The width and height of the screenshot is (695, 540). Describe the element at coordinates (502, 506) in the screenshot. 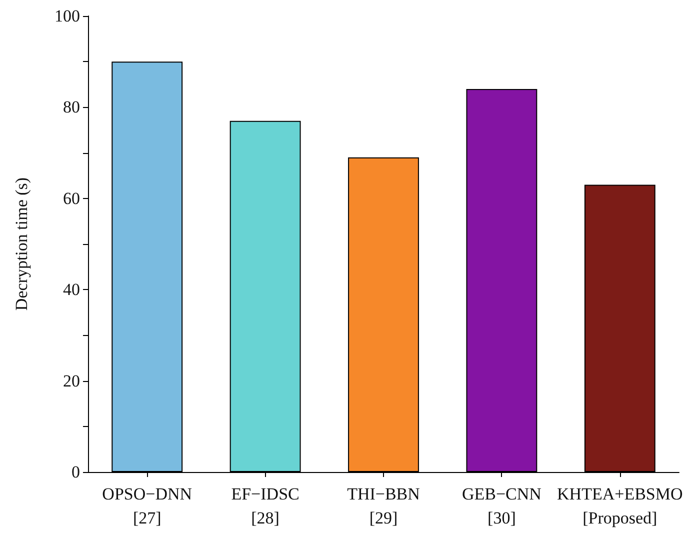

I see `x-tick-label: GEB−CNN [30]` at that location.